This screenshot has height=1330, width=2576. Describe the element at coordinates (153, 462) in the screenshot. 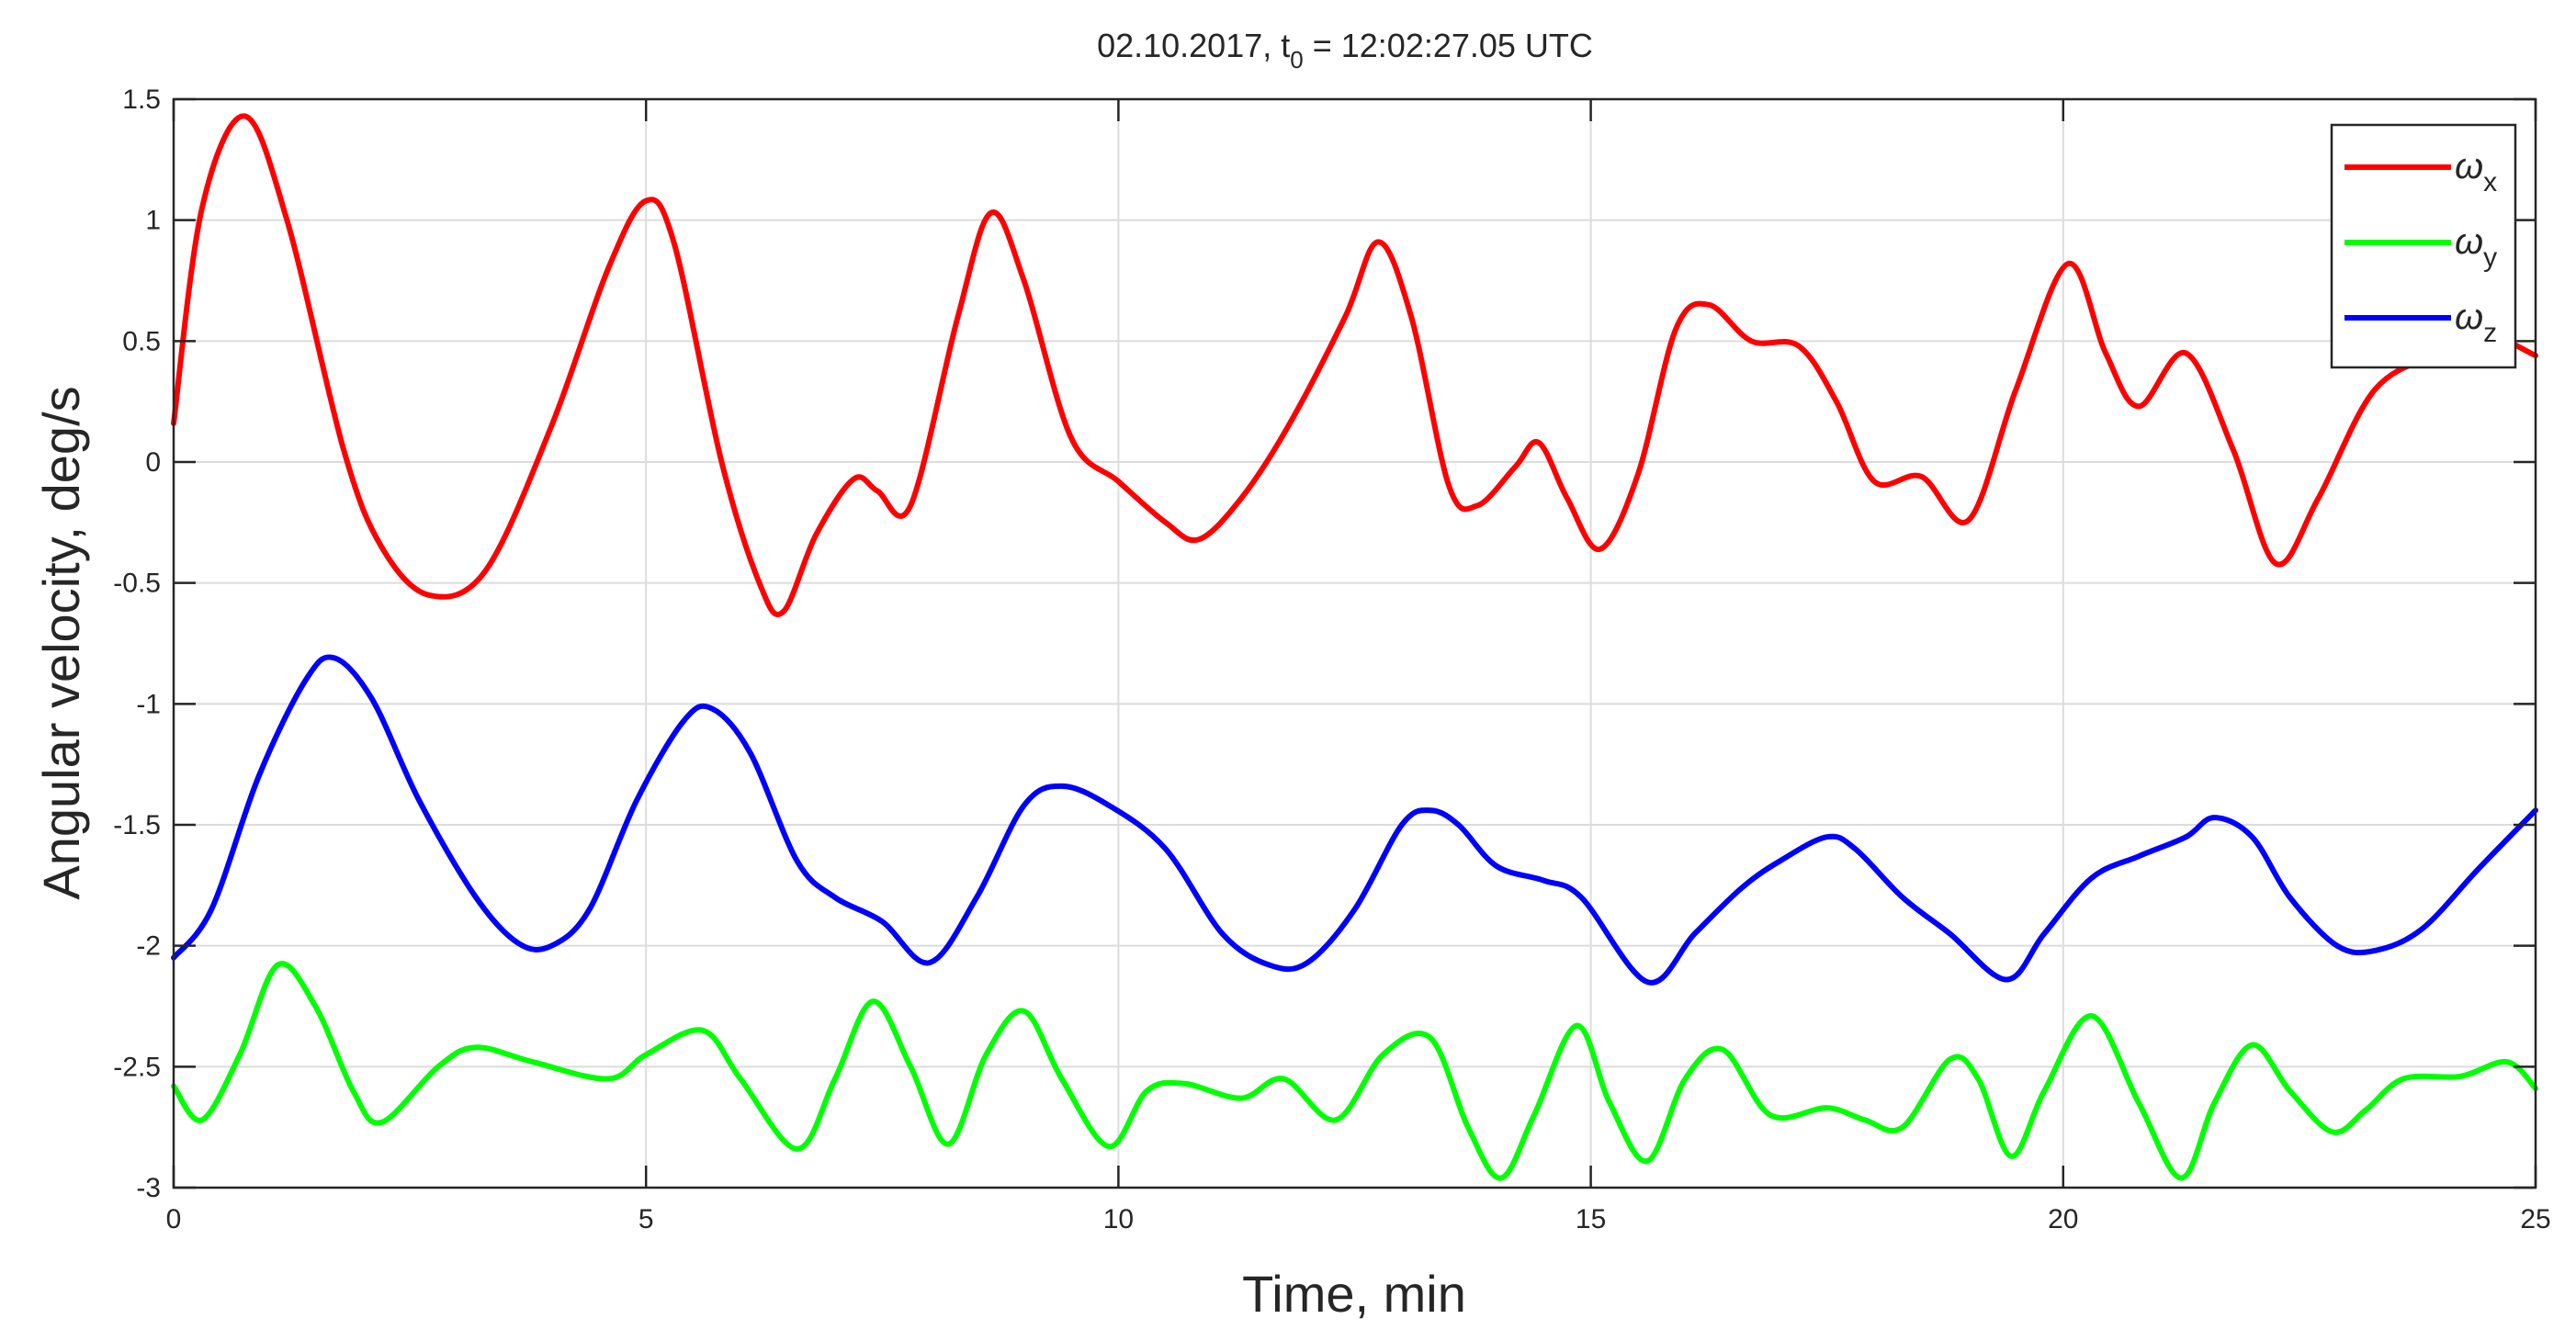

I see `y-tick-label: 0` at that location.